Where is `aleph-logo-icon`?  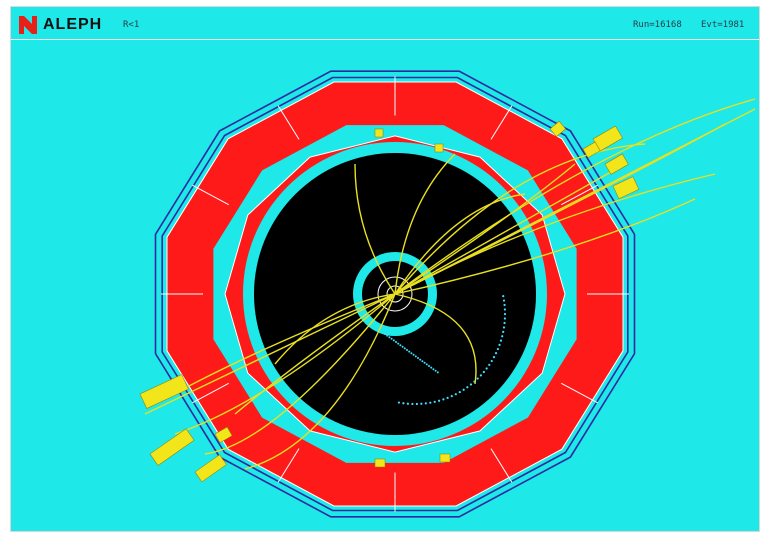 aleph-logo-icon is located at coordinates (28, 25).